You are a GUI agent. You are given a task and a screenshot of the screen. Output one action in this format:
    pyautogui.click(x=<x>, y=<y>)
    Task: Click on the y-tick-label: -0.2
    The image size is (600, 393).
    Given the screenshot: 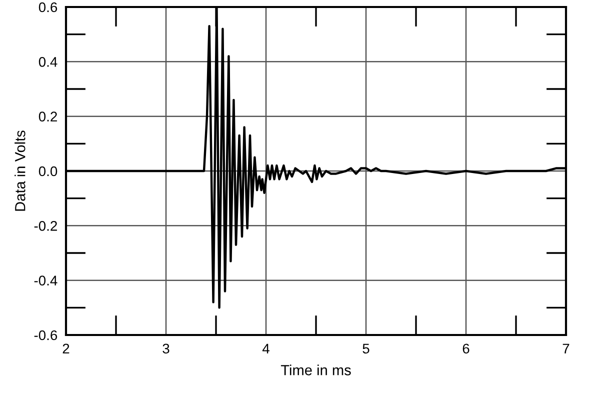 What is the action you would take?
    pyautogui.click(x=45, y=226)
    